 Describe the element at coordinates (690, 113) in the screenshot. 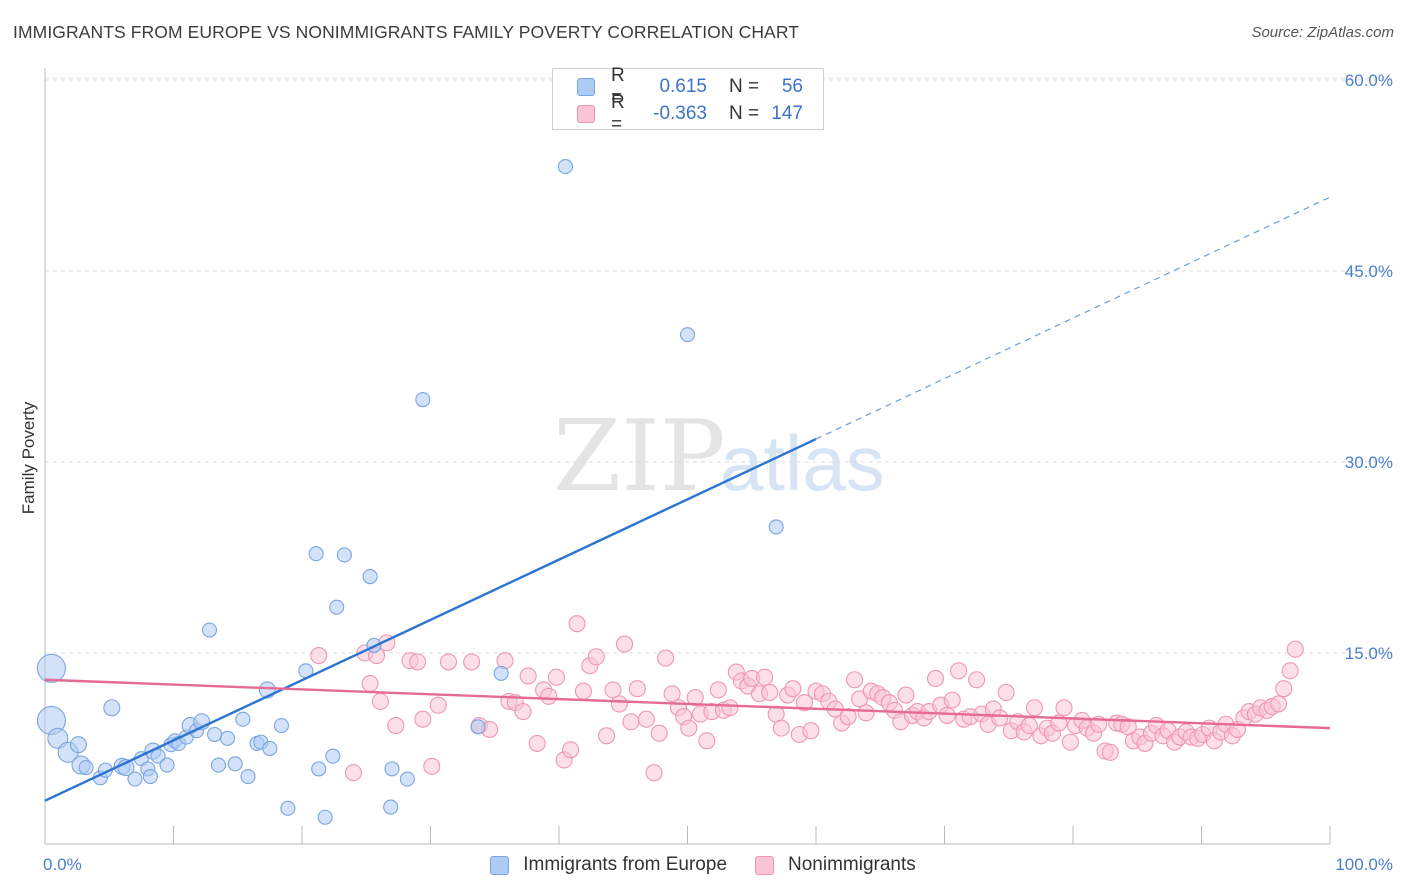

I see `legend-row-nonimmigrants: R = -0.363 N = 147` at that location.